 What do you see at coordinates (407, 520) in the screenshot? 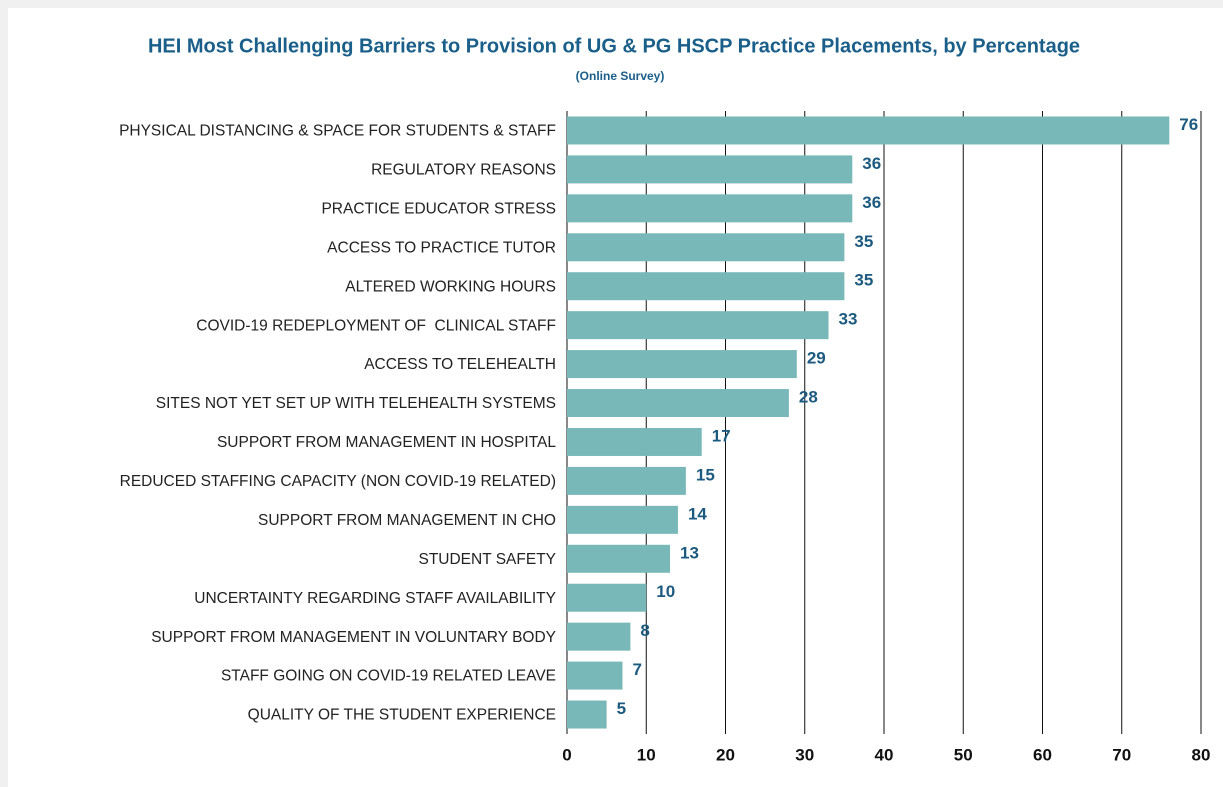
I see `category-label: SUPPORT FROM MANAGEMENT IN CHO` at bounding box center [407, 520].